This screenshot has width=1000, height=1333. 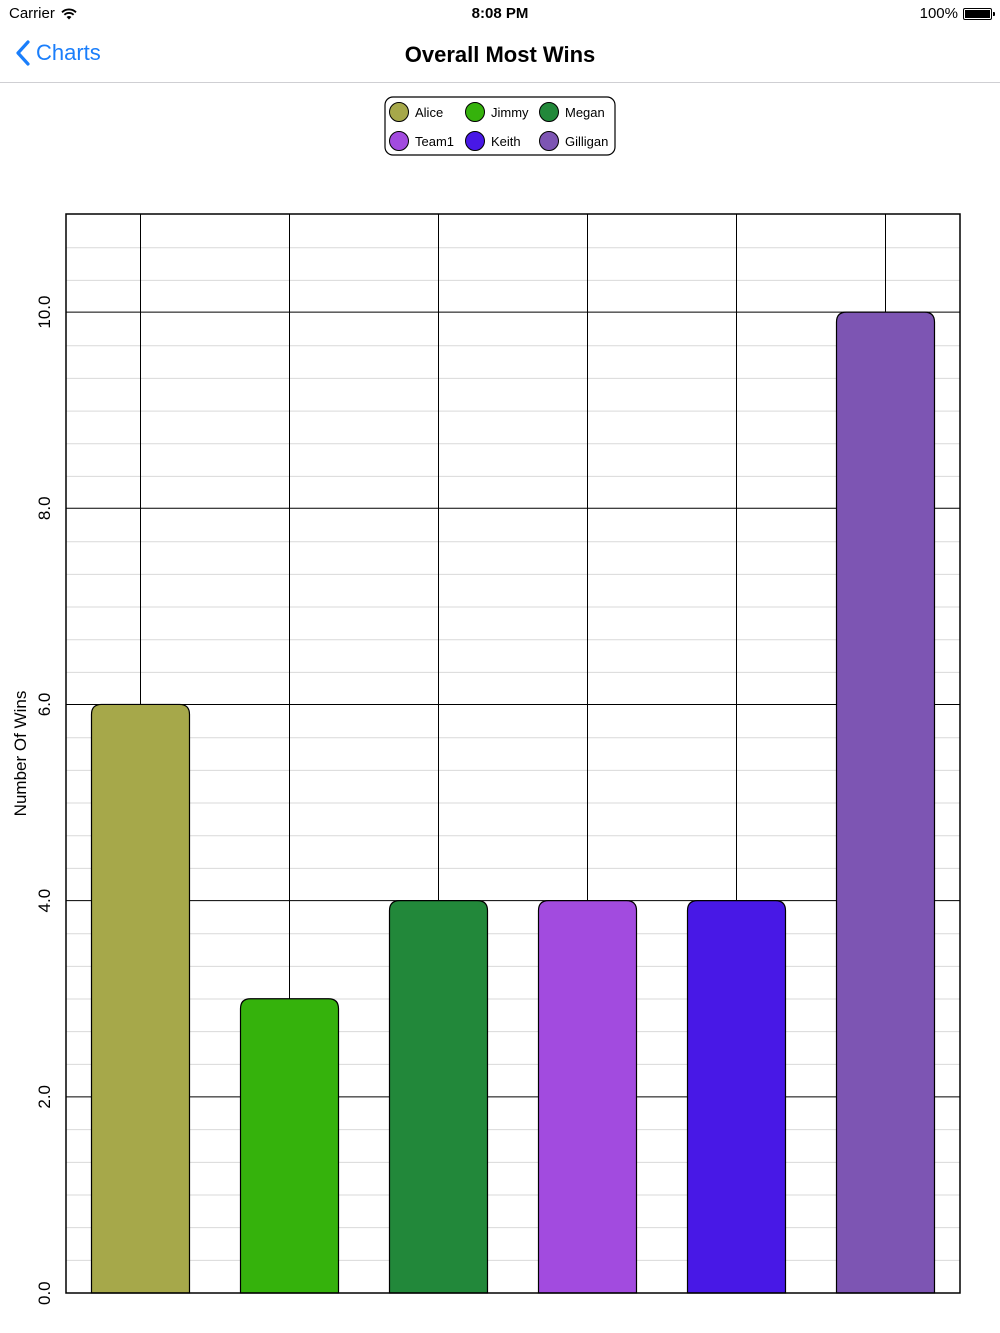 I want to click on chevron-left-icon, so click(x=23, y=53).